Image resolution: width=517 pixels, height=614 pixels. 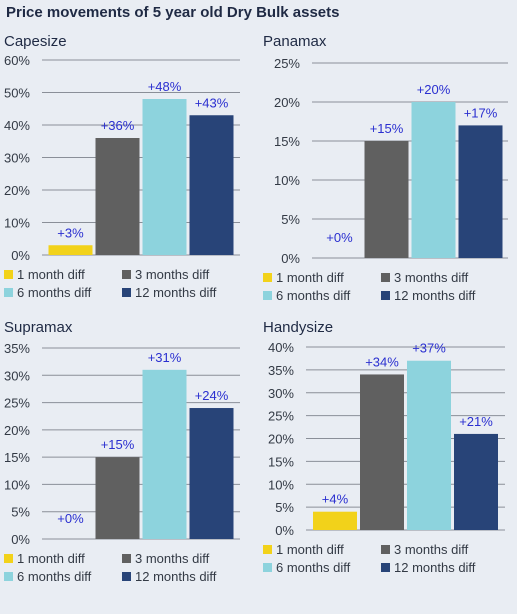 I want to click on data-label-6-months-diff: +31%, so click(x=165, y=357).